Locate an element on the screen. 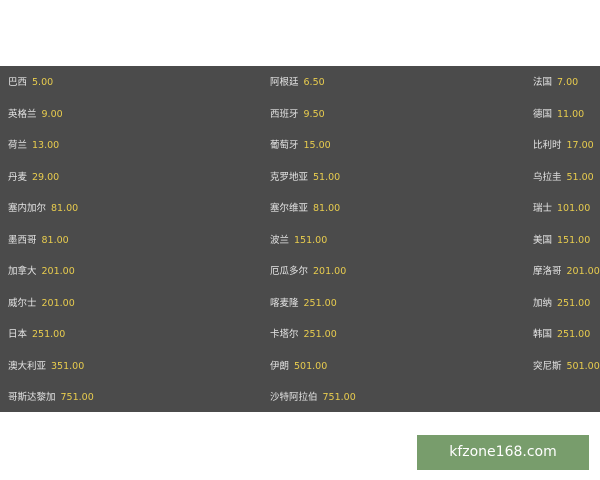 The image size is (600, 480). table-row: 墨西哥 81.00 波兰 151.00 美国 151.00 is located at coordinates (300, 241).